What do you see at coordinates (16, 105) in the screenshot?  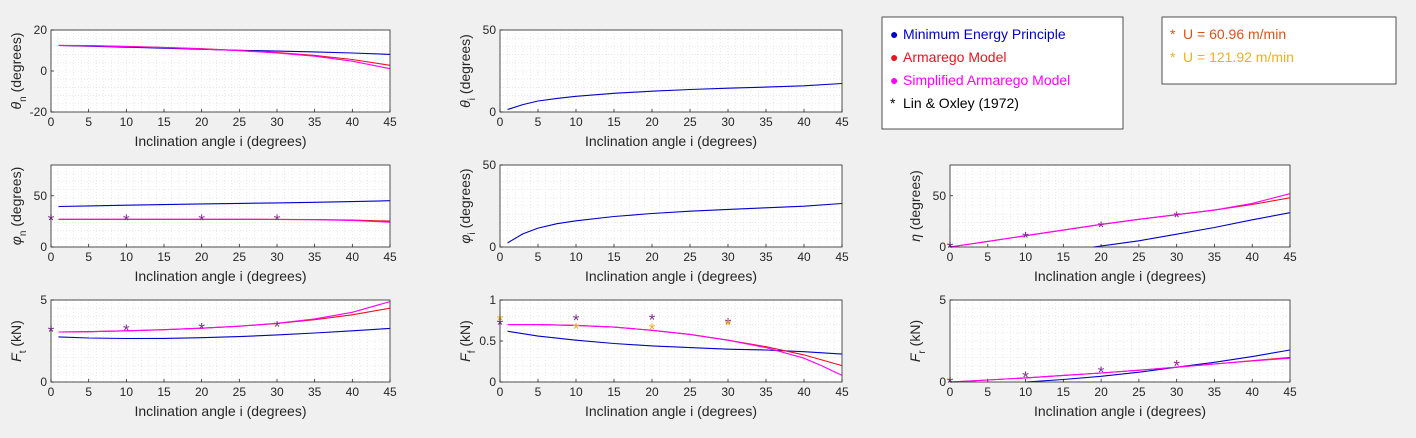 I see `y-label-symbol: θ` at bounding box center [16, 105].